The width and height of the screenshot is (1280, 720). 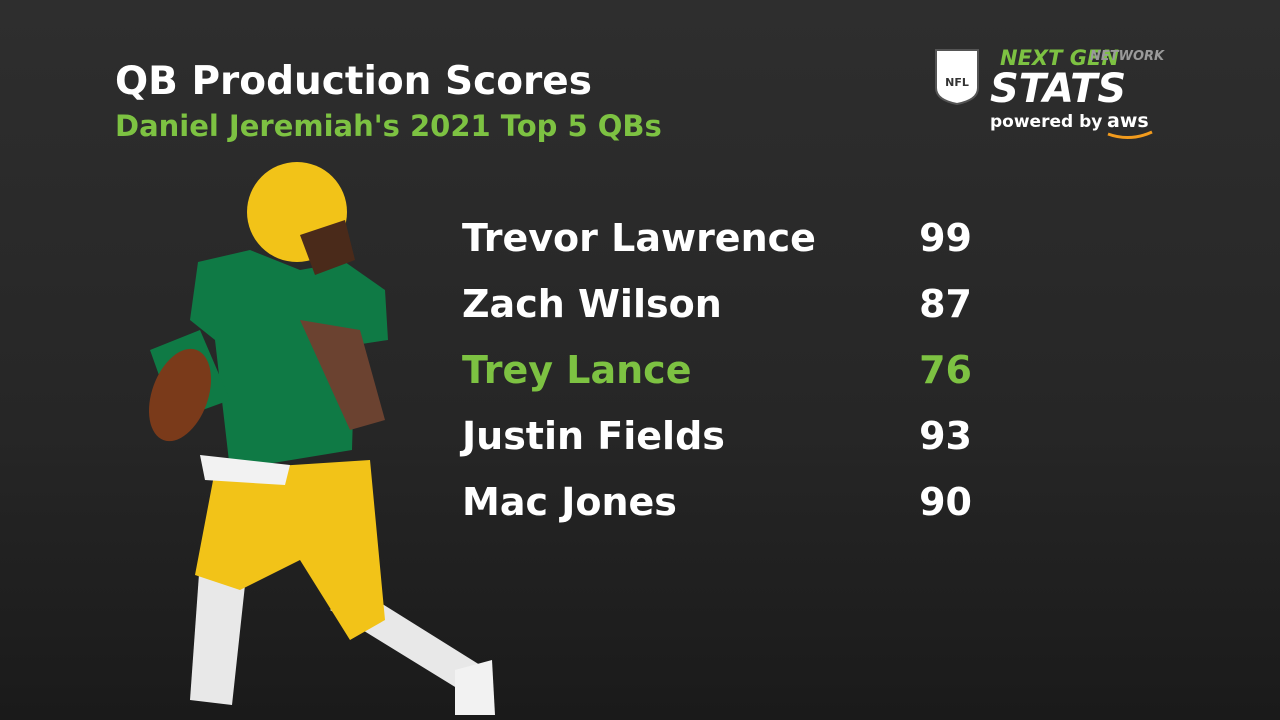 What do you see at coordinates (1059, 58) in the screenshot?
I see `brand-top: NEXT GEN` at bounding box center [1059, 58].